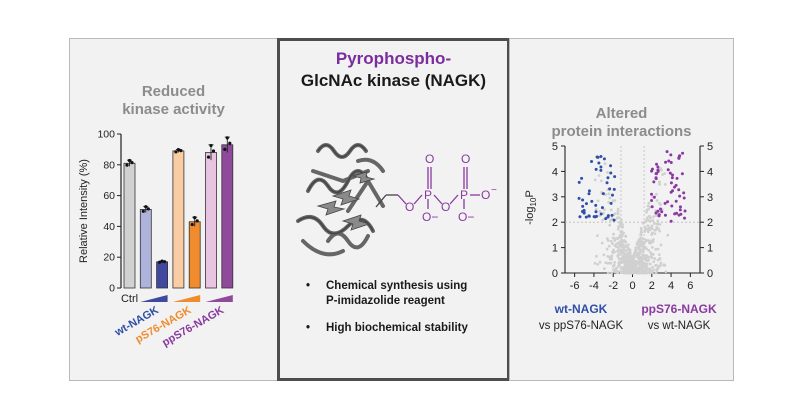  Describe the element at coordinates (466, 216) in the screenshot. I see `oxide-2: O−` at that location.